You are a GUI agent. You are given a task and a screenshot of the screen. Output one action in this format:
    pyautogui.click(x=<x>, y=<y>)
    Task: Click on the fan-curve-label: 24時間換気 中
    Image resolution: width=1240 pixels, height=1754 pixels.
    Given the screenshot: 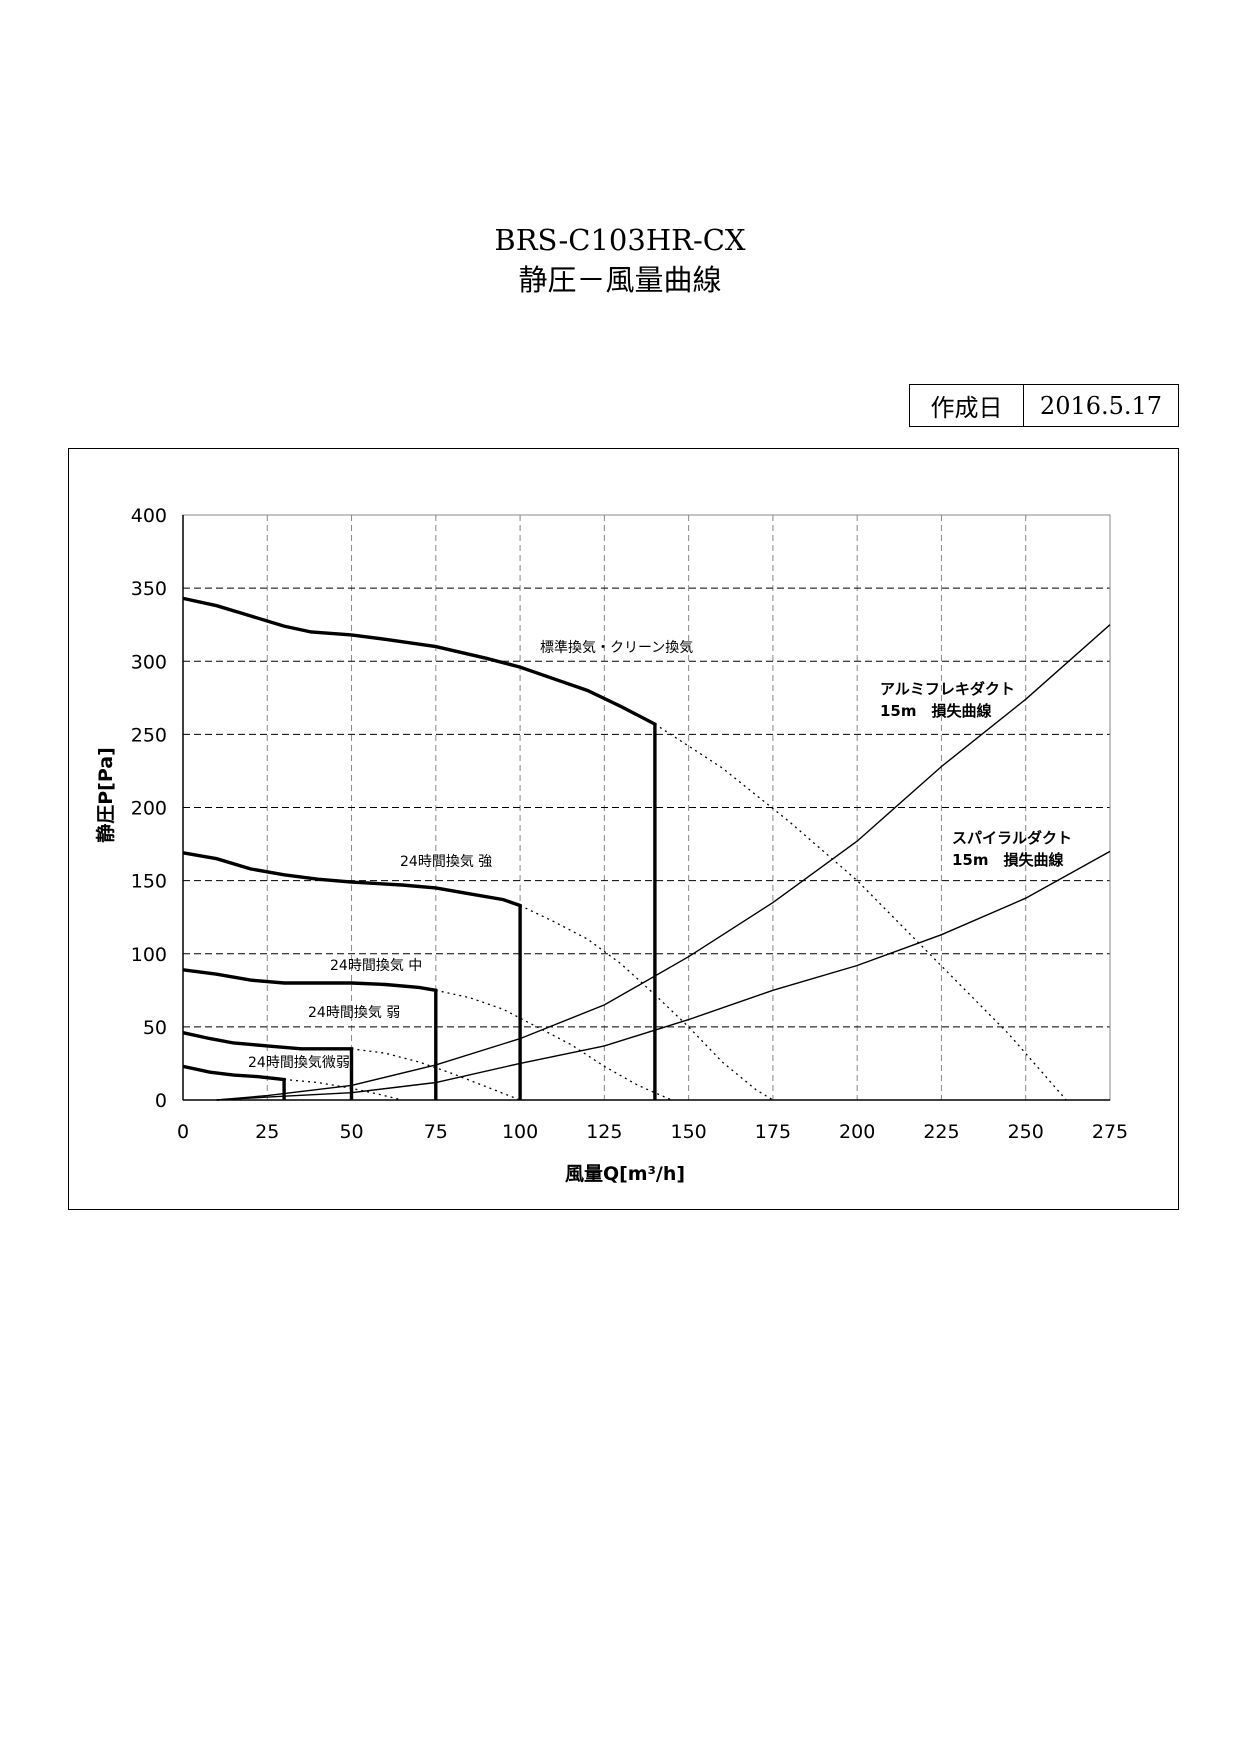 What is the action you would take?
    pyautogui.click(x=376, y=966)
    